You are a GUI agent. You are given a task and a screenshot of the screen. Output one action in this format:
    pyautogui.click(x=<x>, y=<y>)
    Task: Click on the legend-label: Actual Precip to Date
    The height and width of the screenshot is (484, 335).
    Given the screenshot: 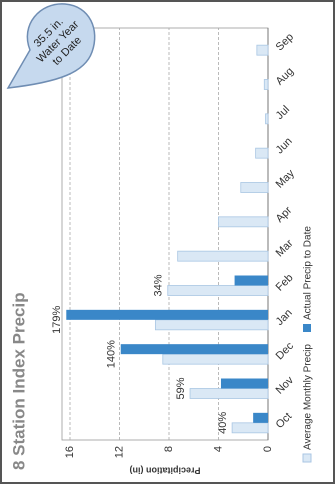 What is the action you would take?
    pyautogui.click(x=308, y=273)
    